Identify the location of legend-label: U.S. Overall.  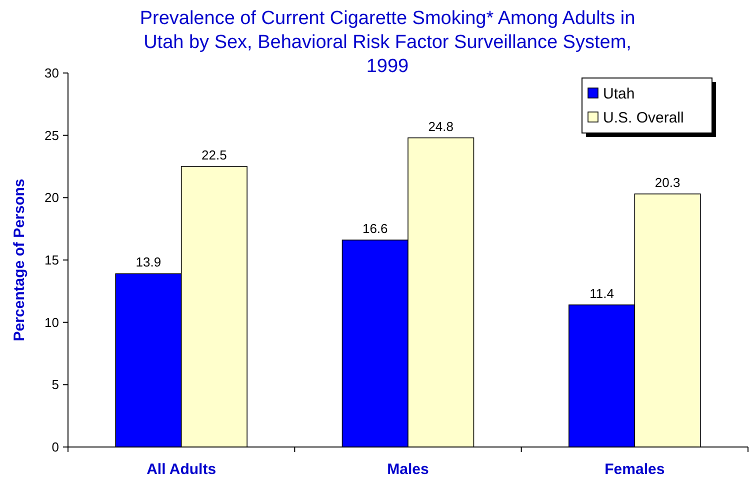
(643, 117).